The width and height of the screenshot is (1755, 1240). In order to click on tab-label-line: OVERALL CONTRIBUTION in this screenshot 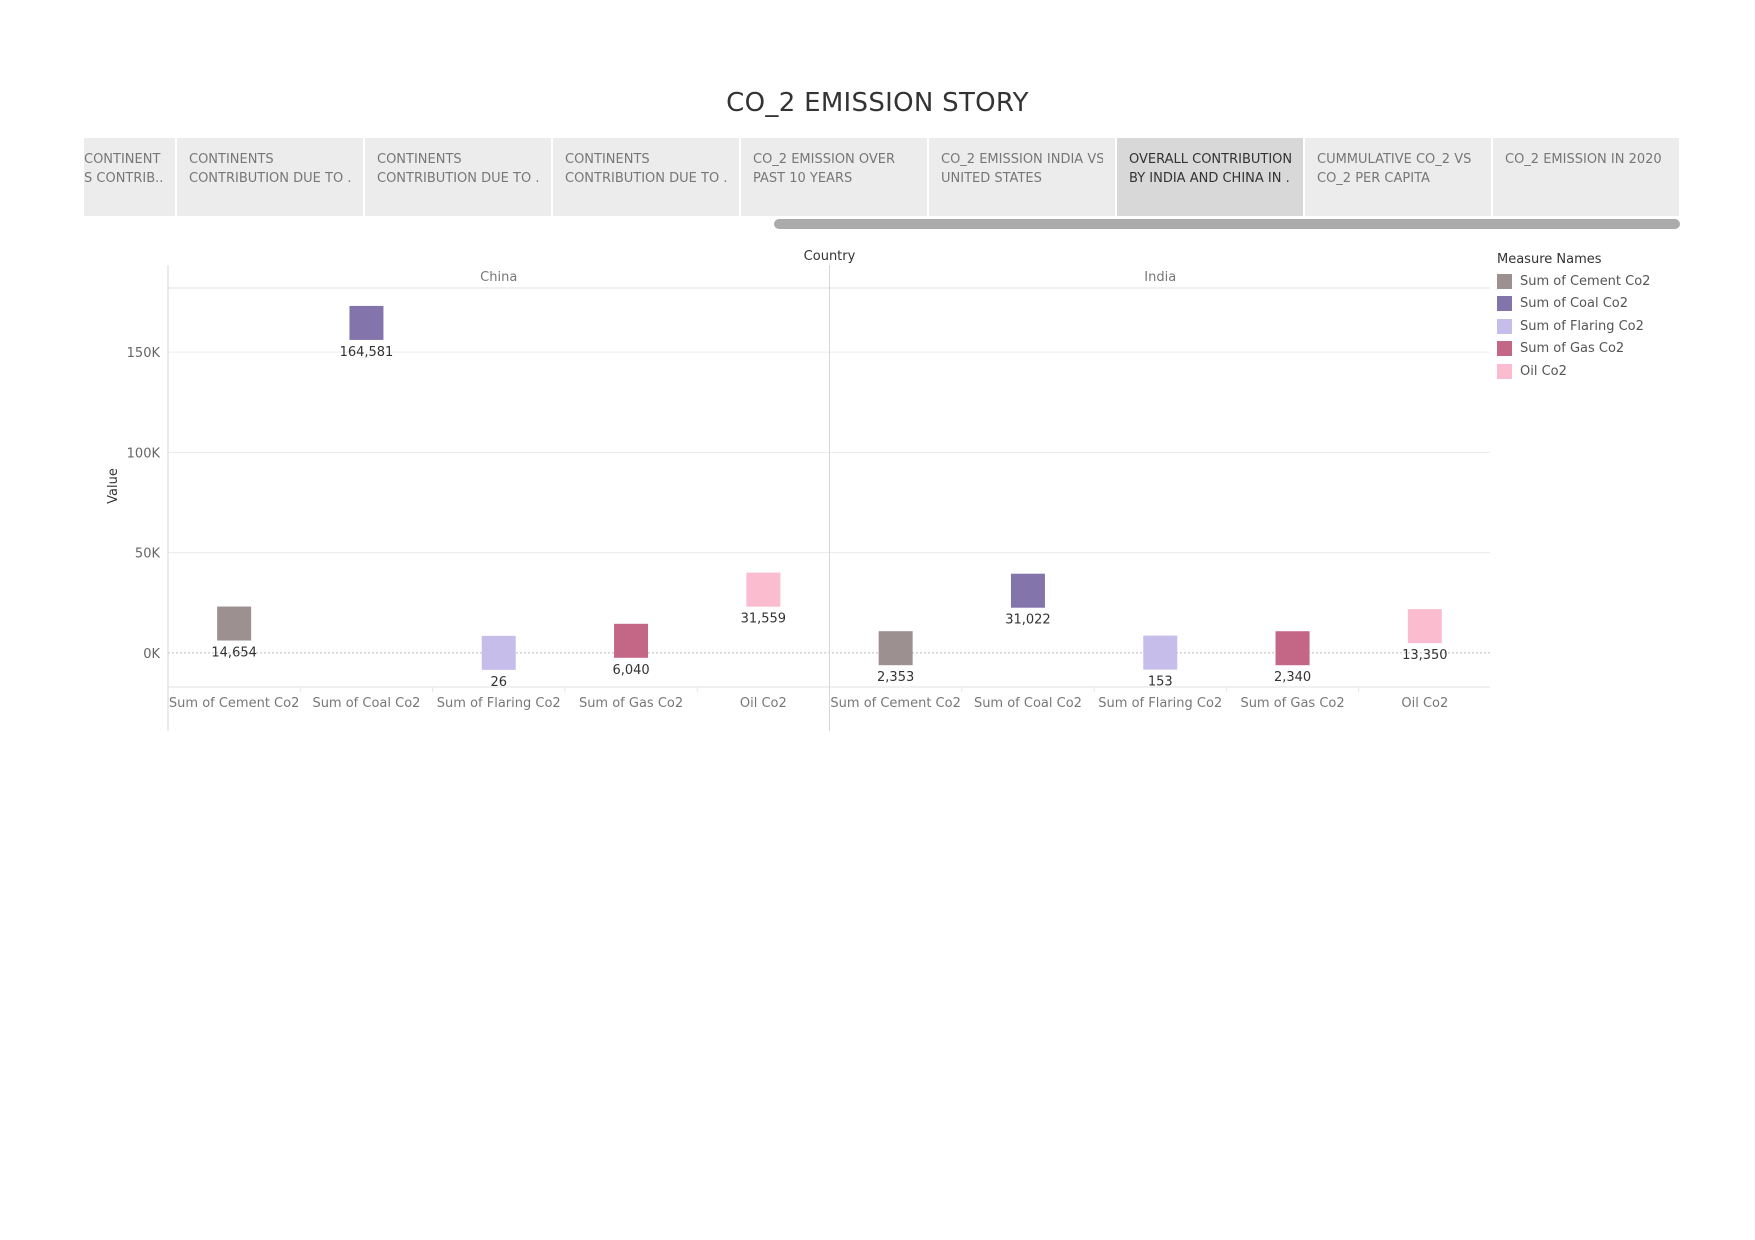, I will do `click(1210, 159)`.